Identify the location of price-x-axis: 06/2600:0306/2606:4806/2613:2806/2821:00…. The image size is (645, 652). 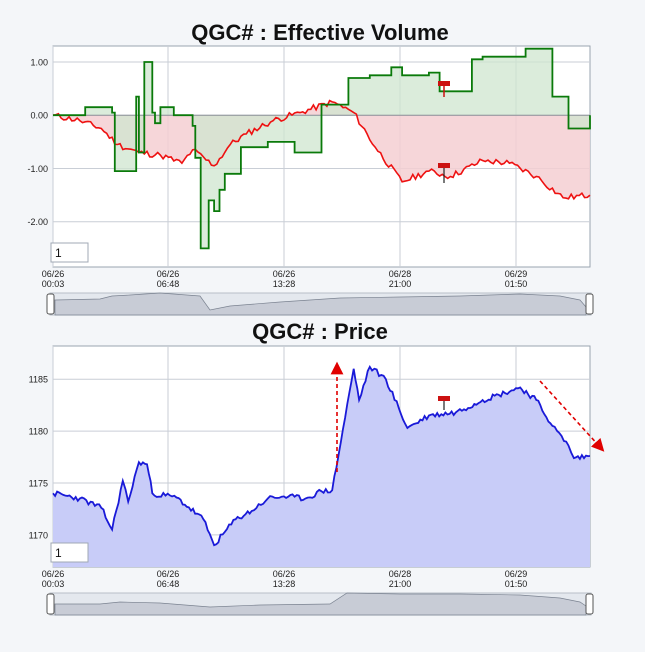
(285, 579).